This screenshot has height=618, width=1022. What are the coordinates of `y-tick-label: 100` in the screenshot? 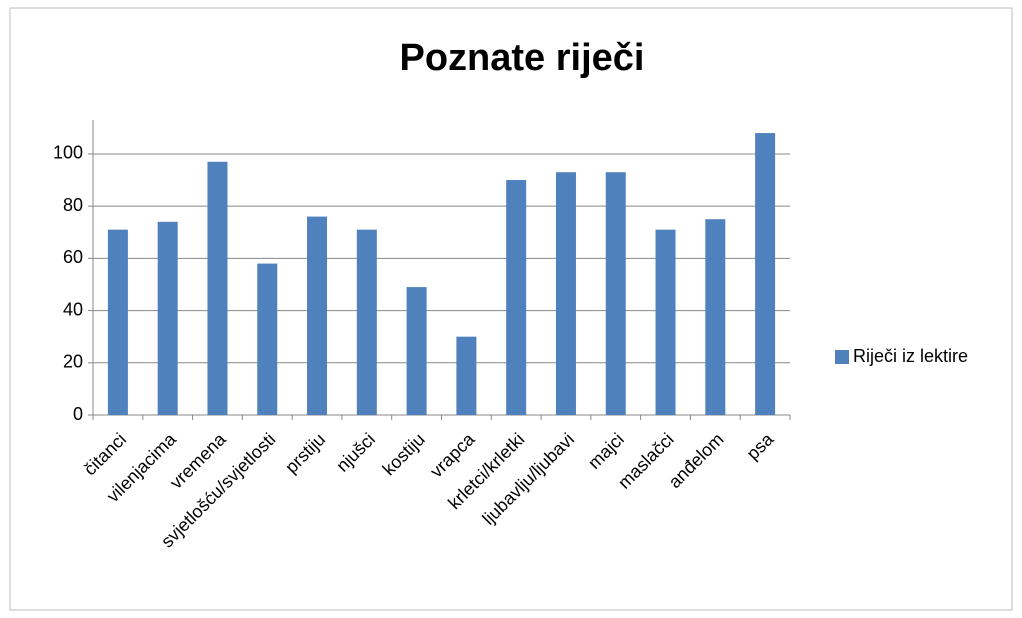 It's located at (68, 153).